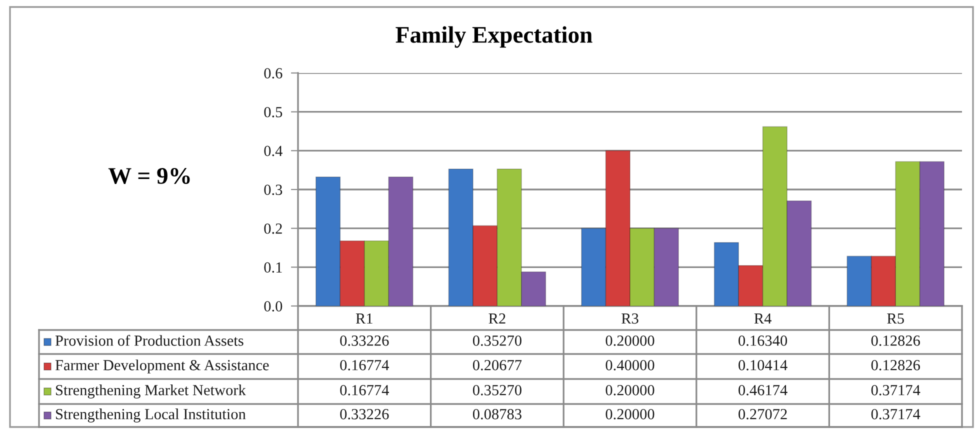  Describe the element at coordinates (494, 37) in the screenshot. I see `chart-title: Family Expectation` at that location.